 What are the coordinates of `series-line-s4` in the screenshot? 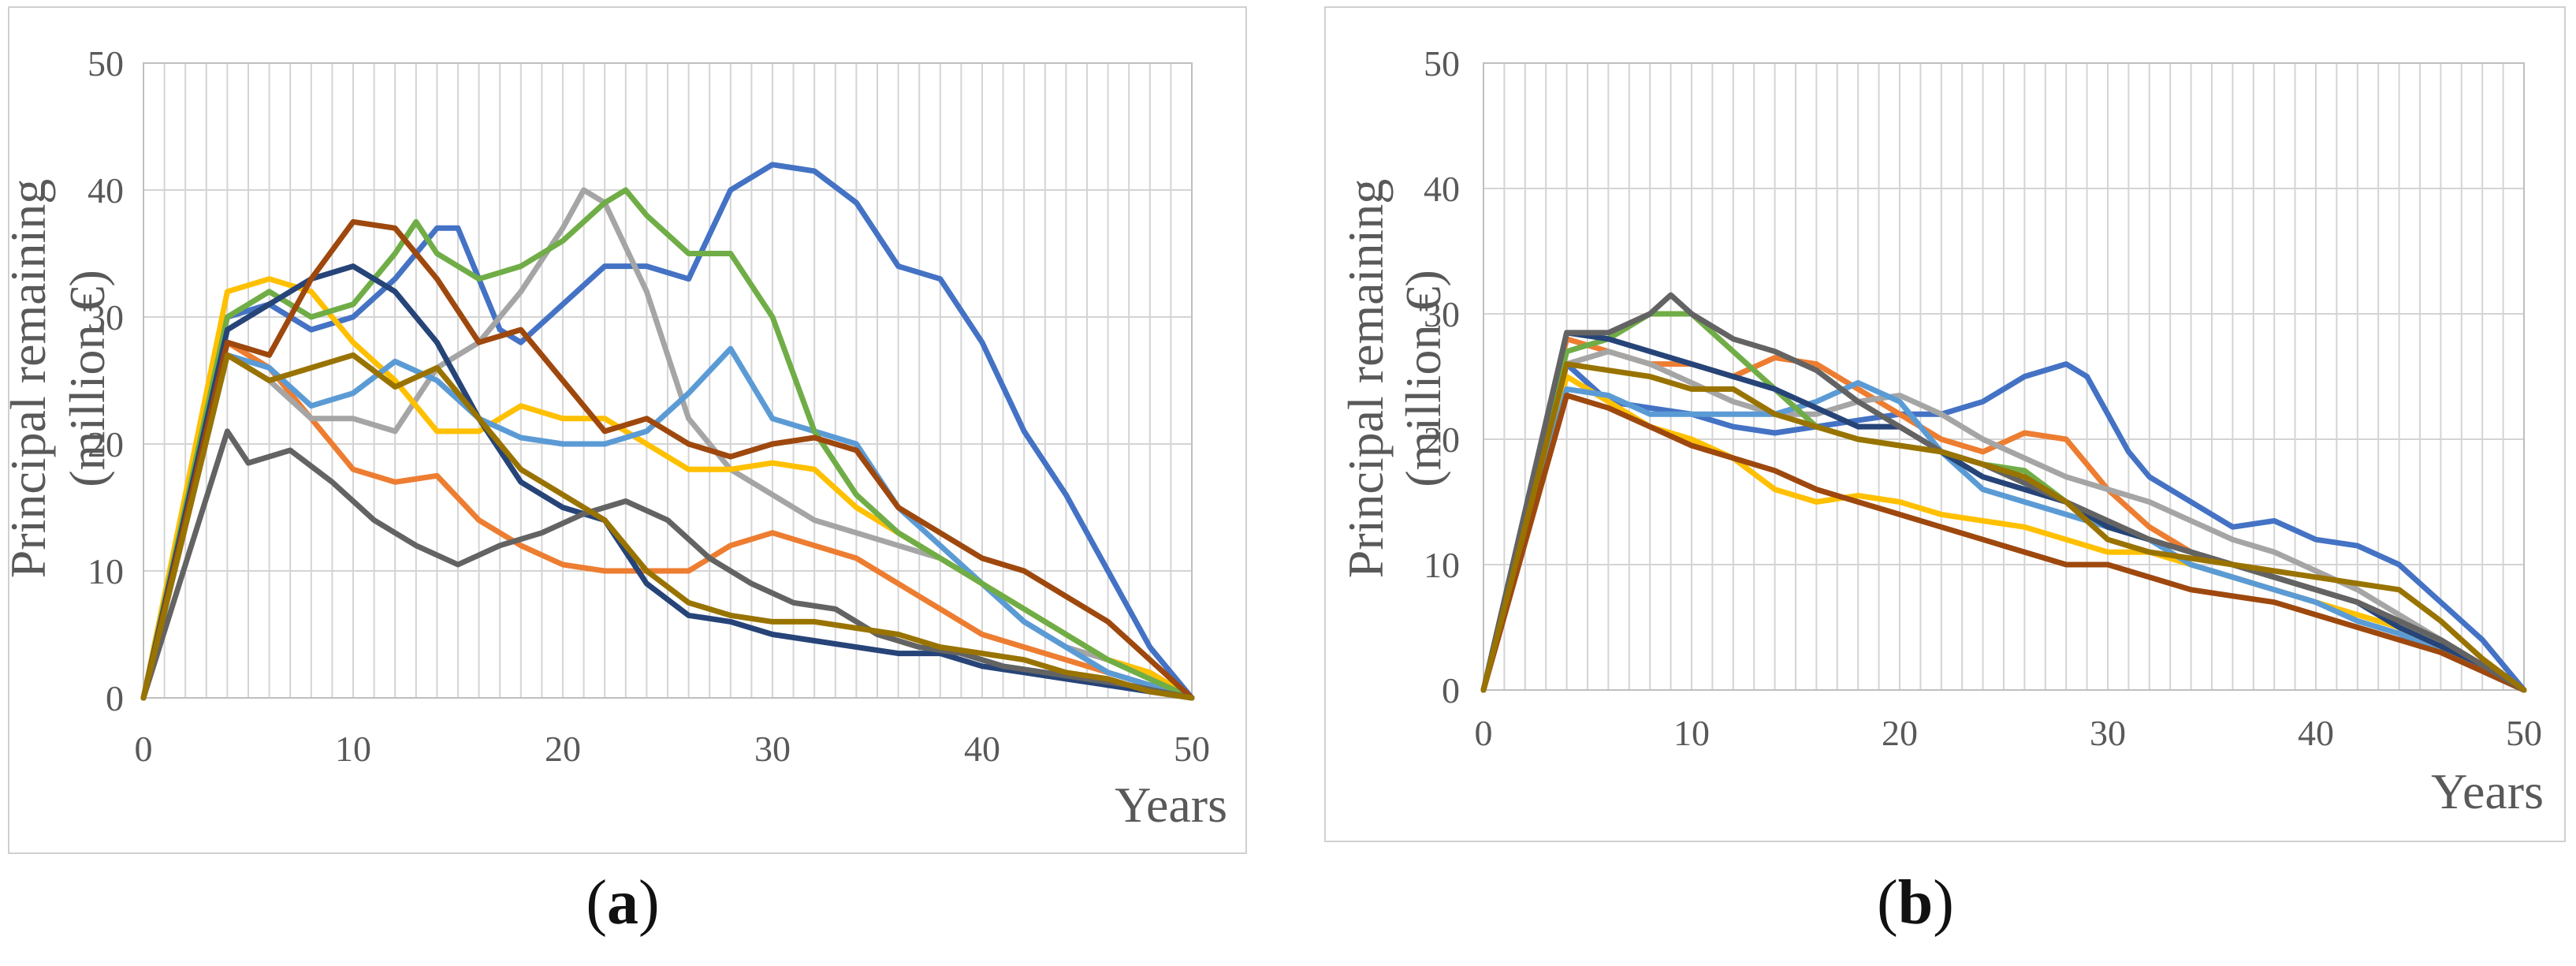 It's located at (2003, 534).